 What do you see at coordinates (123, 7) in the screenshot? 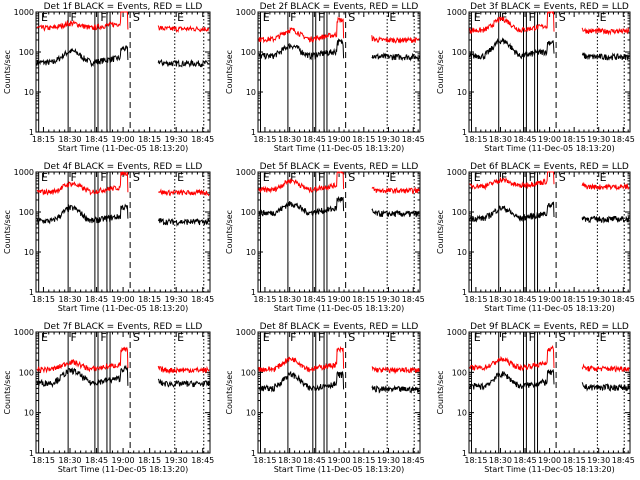
I see `panel-title: Det 1f BLACK = Events, RED = LLD` at bounding box center [123, 7].